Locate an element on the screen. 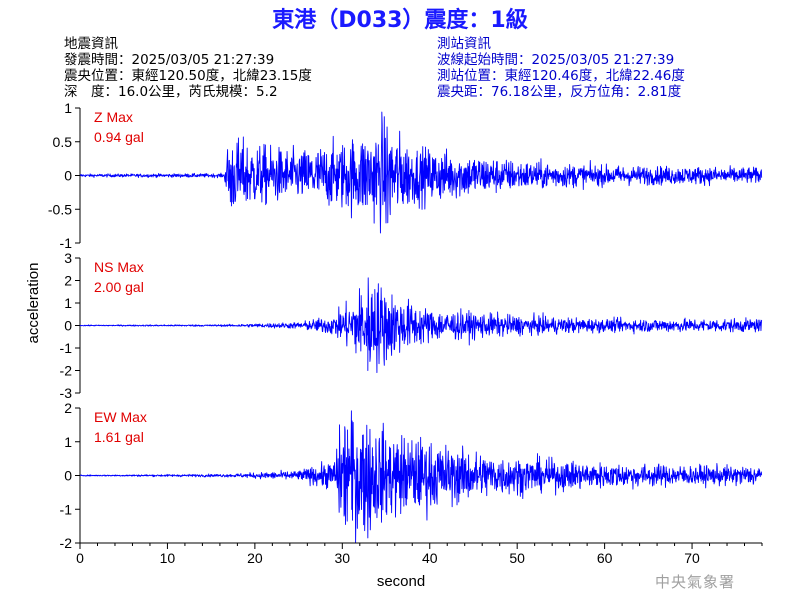 Image resolution: width=800 pixels, height=600 pixels. watermark: 中央氣象署 is located at coordinates (695, 582).